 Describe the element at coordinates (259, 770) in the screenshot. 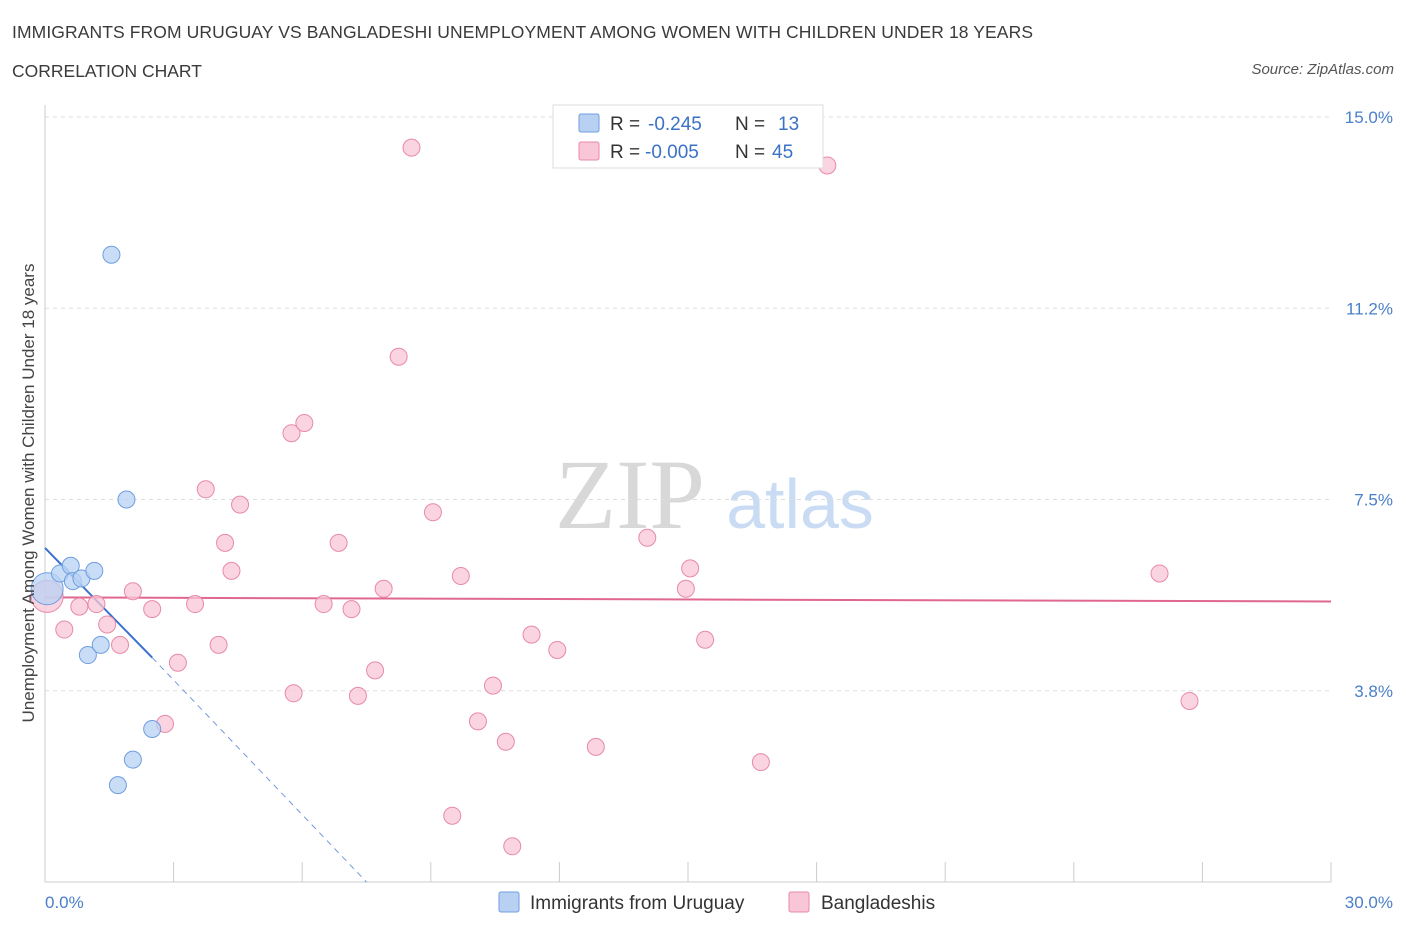

I see `trend-line-blue-extension` at that location.